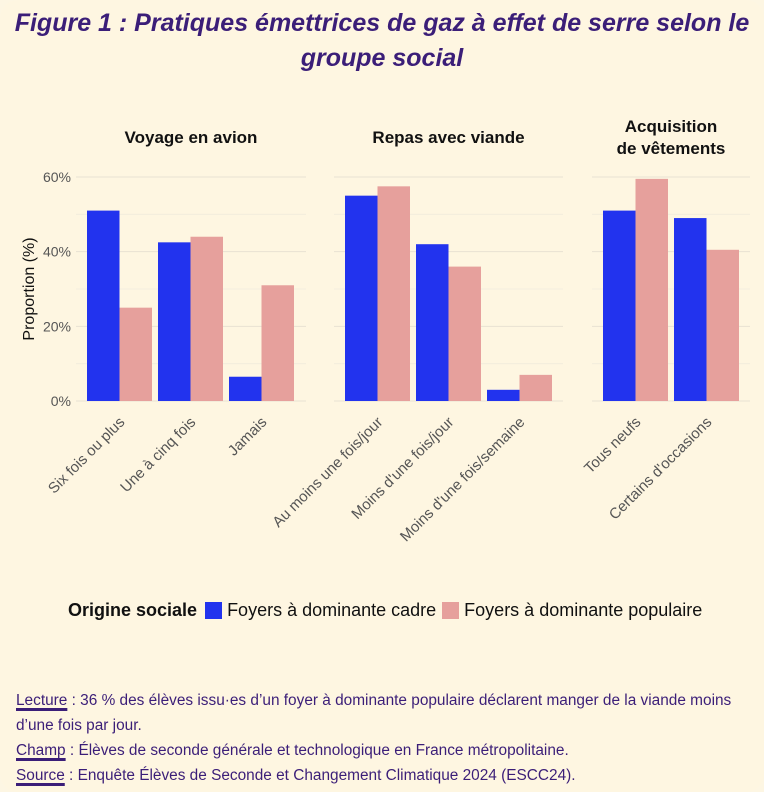  I want to click on legend-item-cadre: Foyers à dominante cadre, so click(320, 610).